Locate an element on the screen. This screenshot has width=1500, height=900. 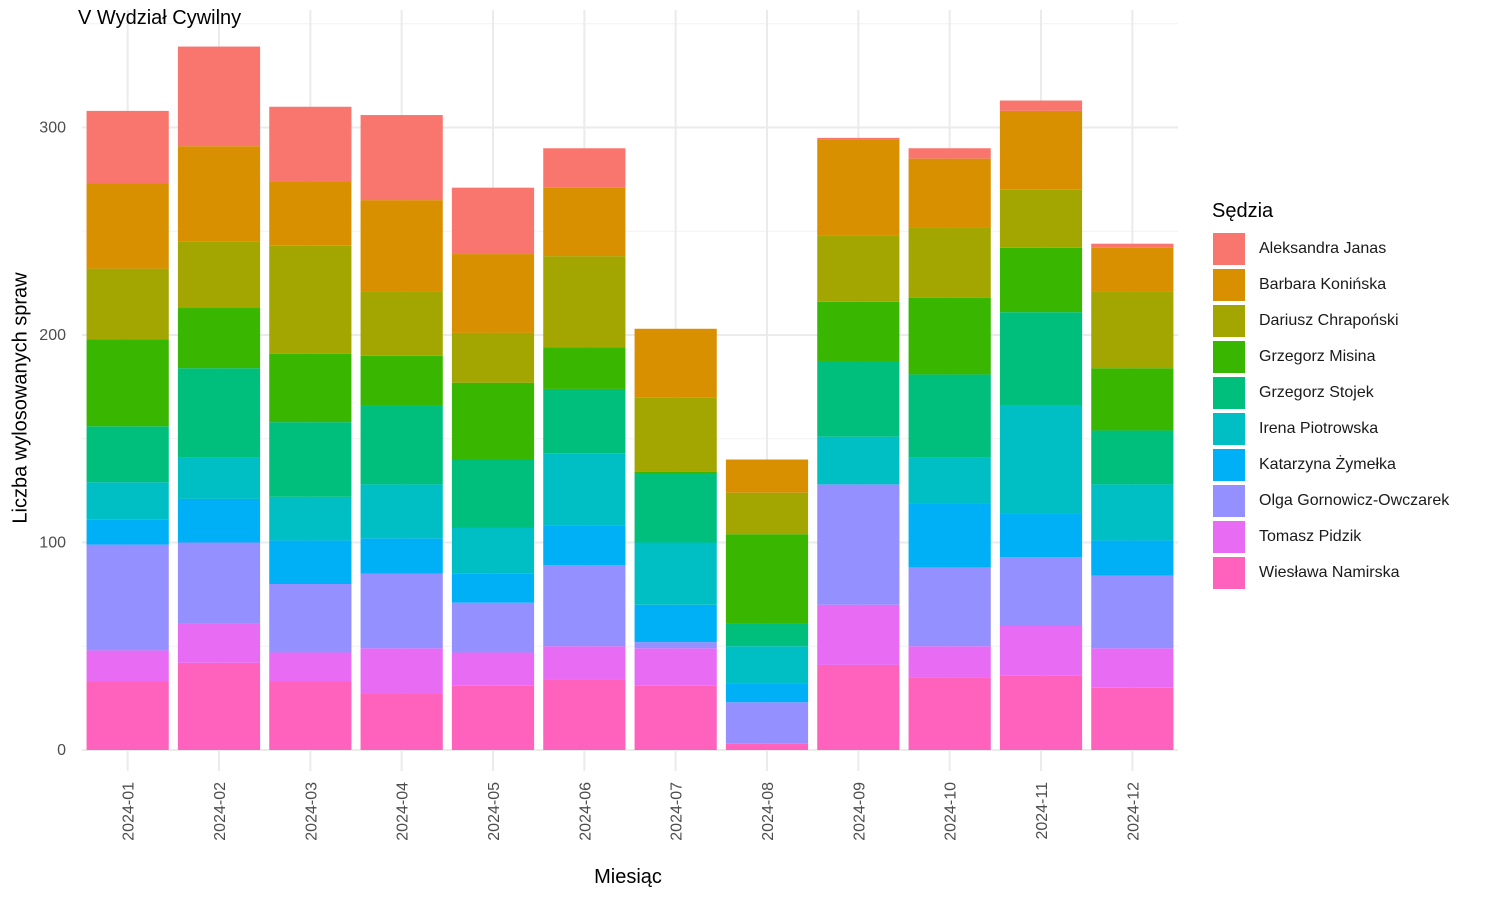
x-tick-label: 2024-10 is located at coordinates (951, 811).